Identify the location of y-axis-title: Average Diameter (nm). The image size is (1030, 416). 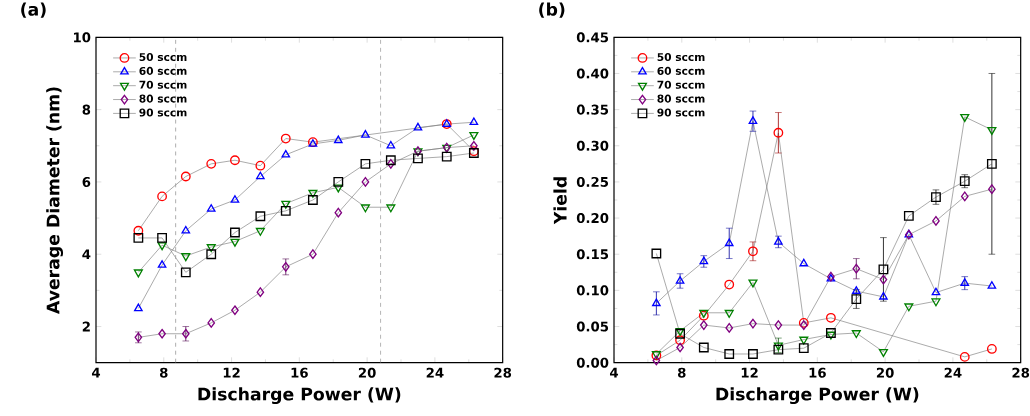
(55, 200).